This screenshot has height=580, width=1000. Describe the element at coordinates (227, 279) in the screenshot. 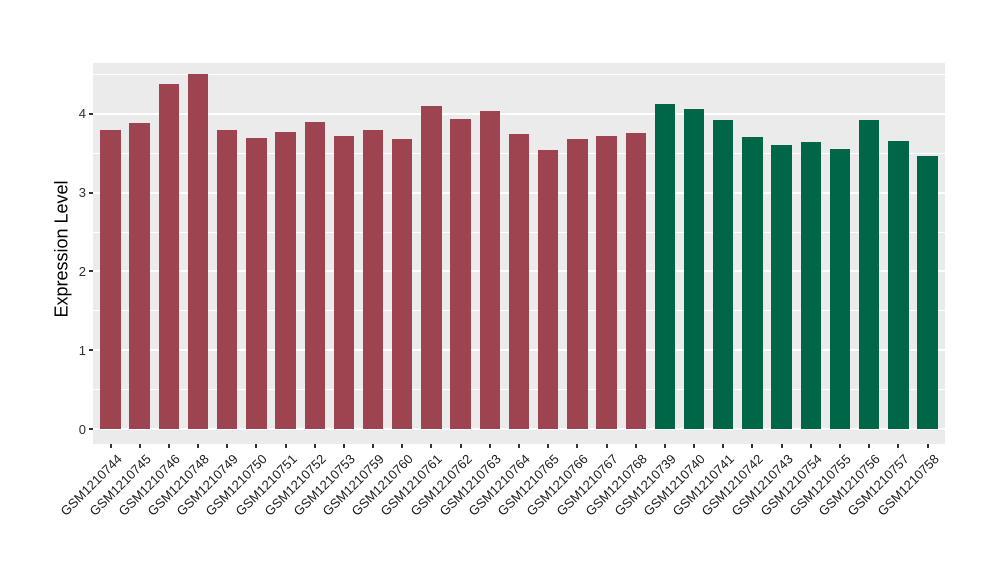

I see `bar-GSM1210749` at that location.